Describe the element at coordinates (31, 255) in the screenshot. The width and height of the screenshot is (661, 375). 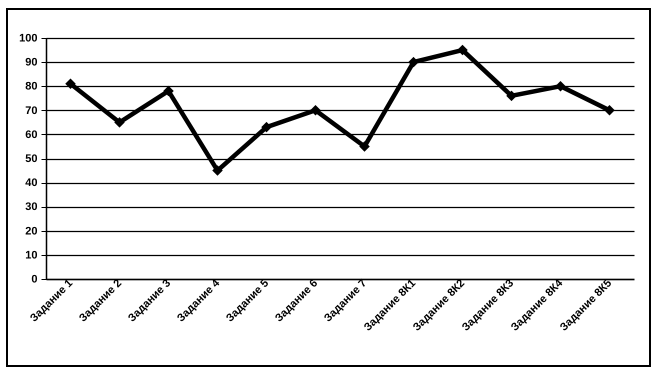
I see `y-tick-label: 10` at that location.